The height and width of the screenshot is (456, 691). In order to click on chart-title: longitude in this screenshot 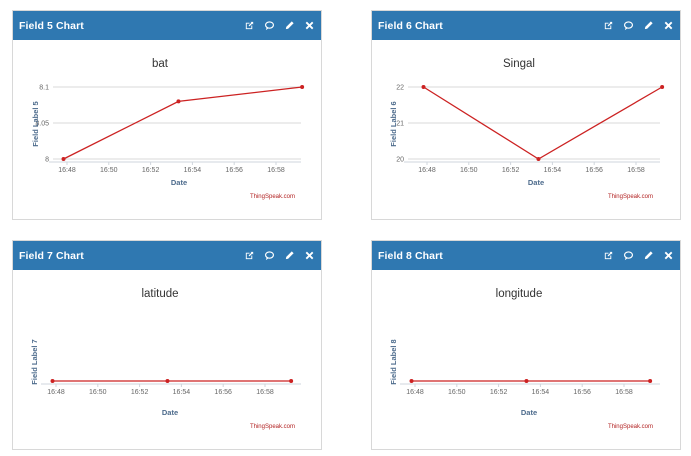, I will do `click(519, 294)`.